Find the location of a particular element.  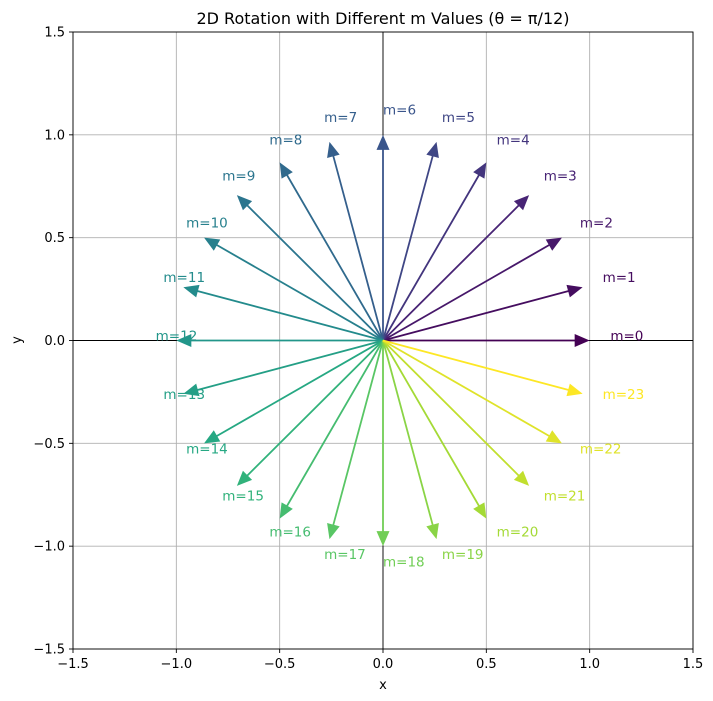

vector-label: m=12 is located at coordinates (177, 337).